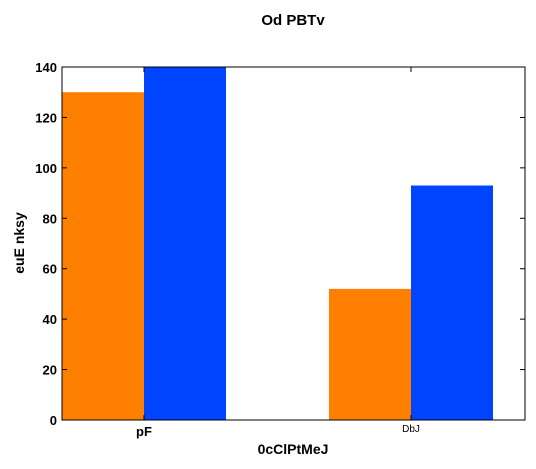 The height and width of the screenshot is (469, 536). Describe the element at coordinates (370, 354) in the screenshot. I see `bar-series1-DbJ` at that location.